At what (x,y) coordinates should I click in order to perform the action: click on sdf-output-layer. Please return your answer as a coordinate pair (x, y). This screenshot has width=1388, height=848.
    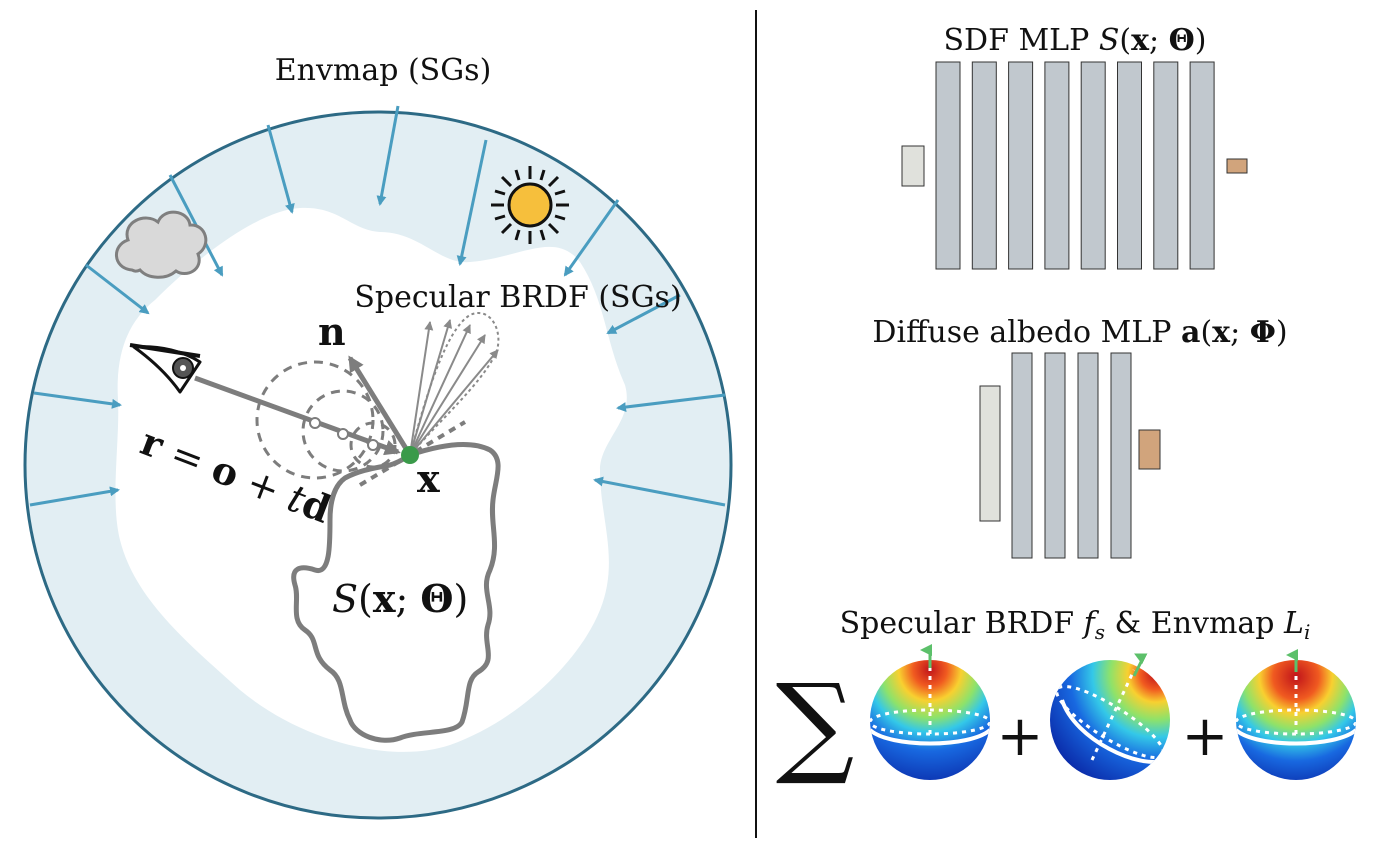
    Looking at the image, I should click on (1237, 166).